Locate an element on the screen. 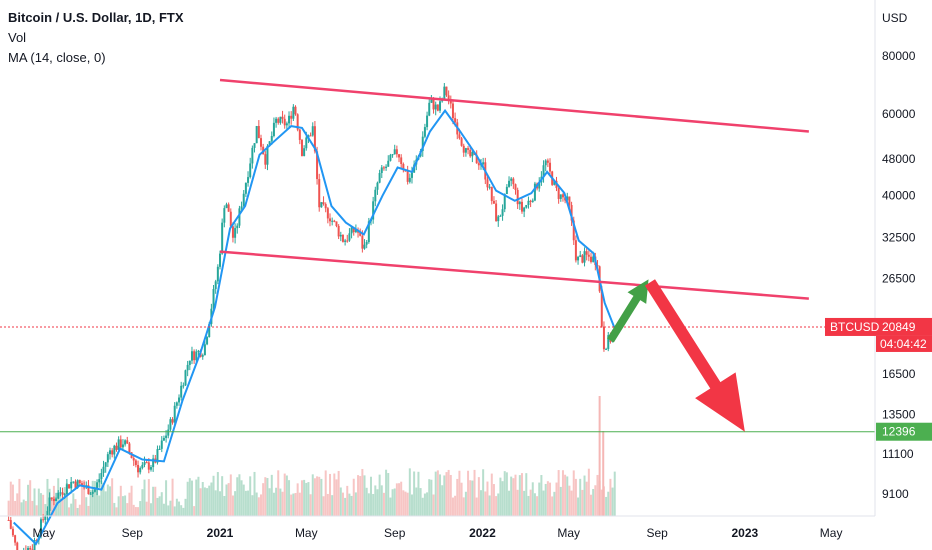  countdown-value: 04:04:42 is located at coordinates (903, 344).